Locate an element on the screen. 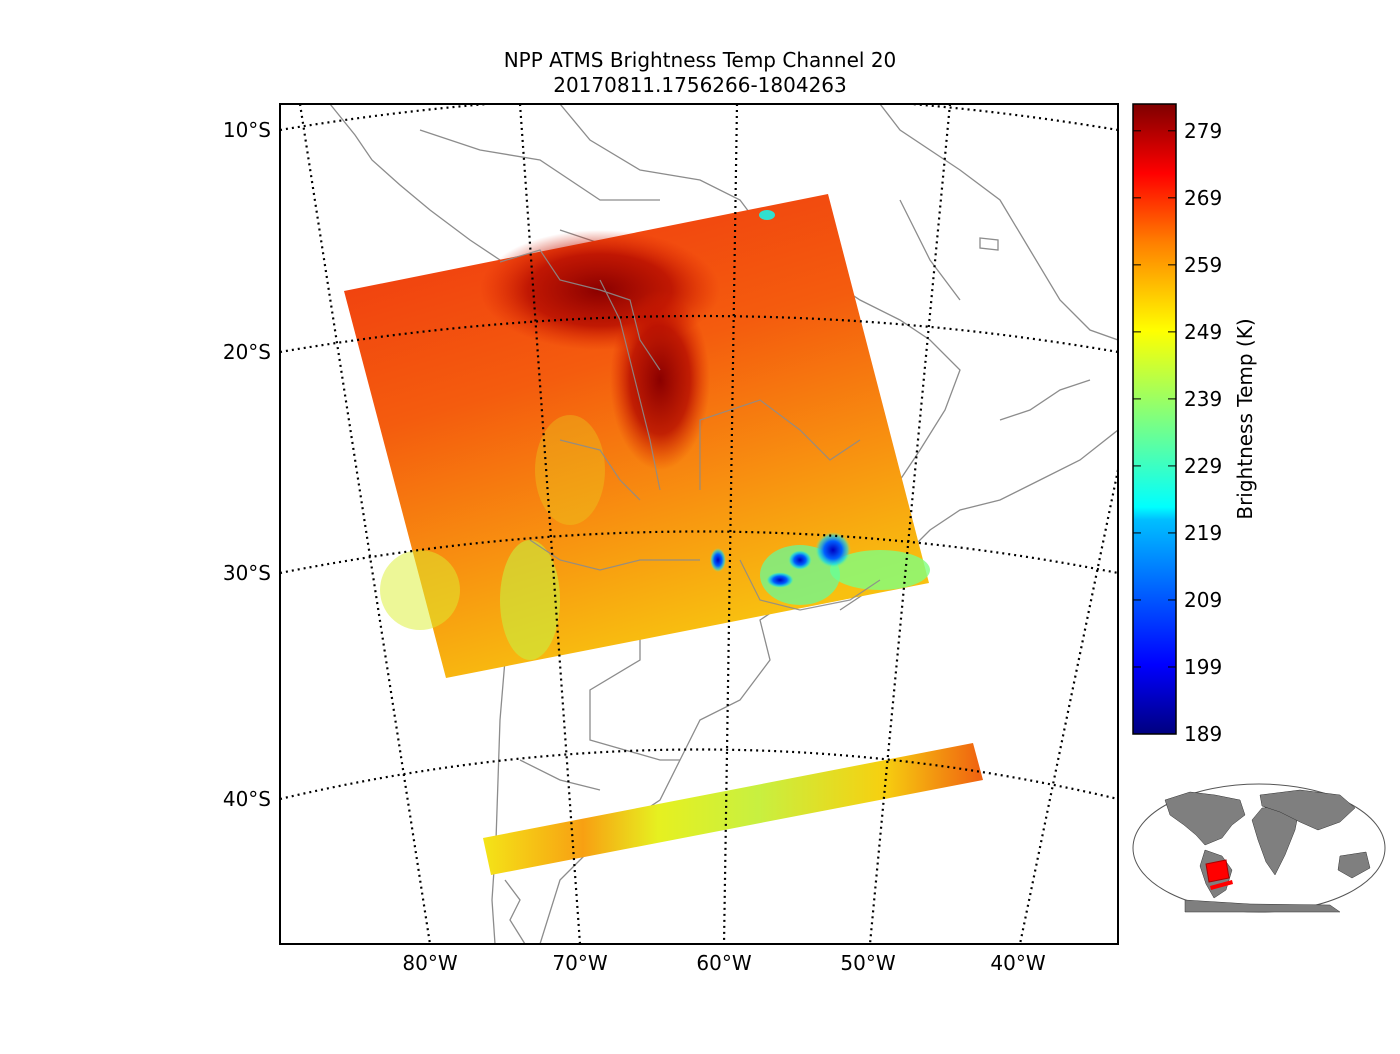  lon-label-50w: 50°W is located at coordinates (867, 963).